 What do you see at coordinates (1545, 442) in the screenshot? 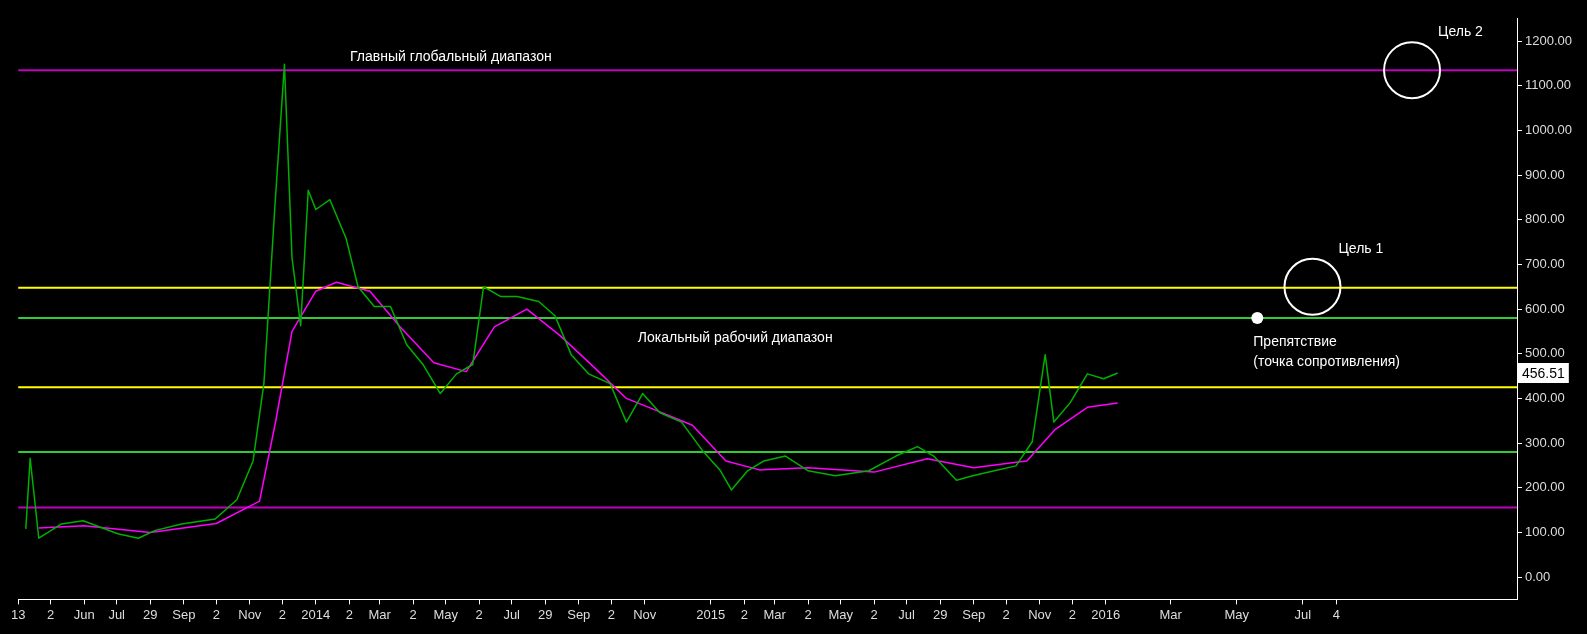
I see `y-tick-label: 300.00` at bounding box center [1545, 442].